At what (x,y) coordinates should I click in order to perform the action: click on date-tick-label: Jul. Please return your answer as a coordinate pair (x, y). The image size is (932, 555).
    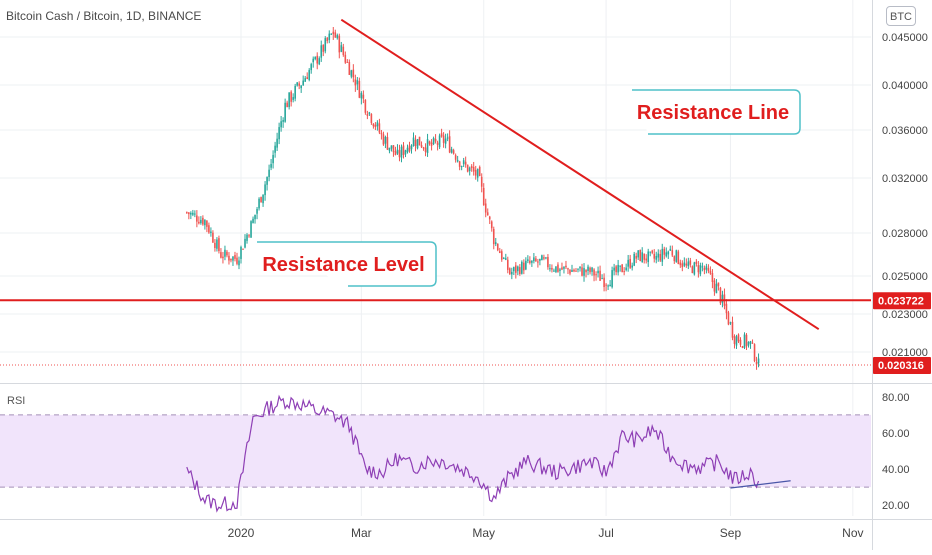
    Looking at the image, I should click on (605, 533).